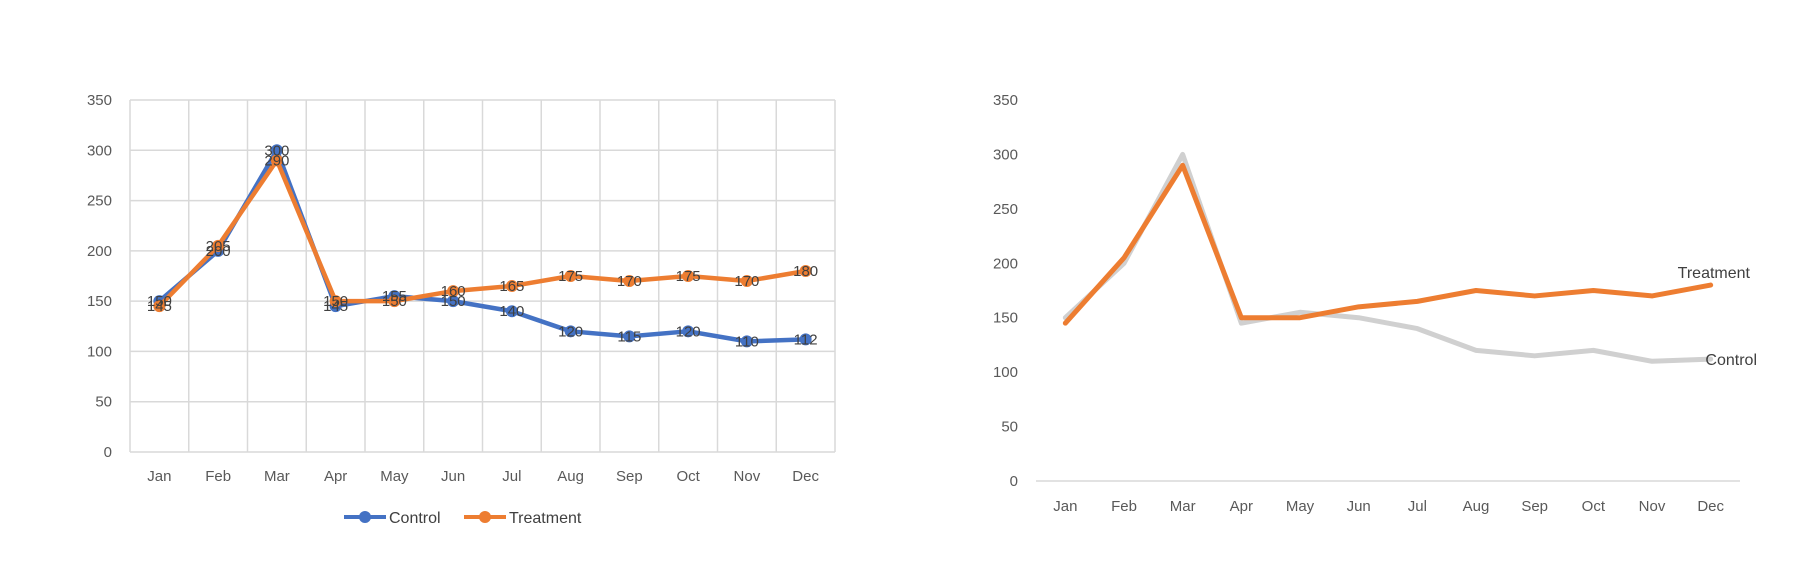  I want to click on chart1-series-line-control, so click(482, 246).